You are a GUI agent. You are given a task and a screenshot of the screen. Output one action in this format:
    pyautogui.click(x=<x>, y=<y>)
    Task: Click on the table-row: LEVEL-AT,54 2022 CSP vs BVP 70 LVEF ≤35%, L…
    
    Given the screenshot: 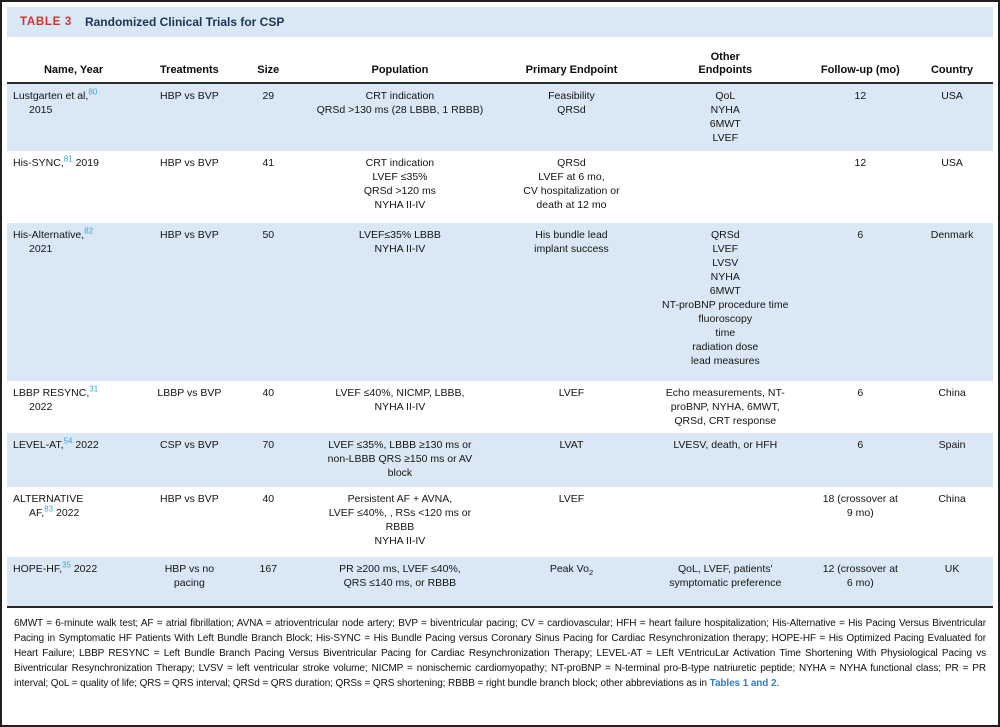 What is the action you would take?
    pyautogui.click(x=500, y=460)
    